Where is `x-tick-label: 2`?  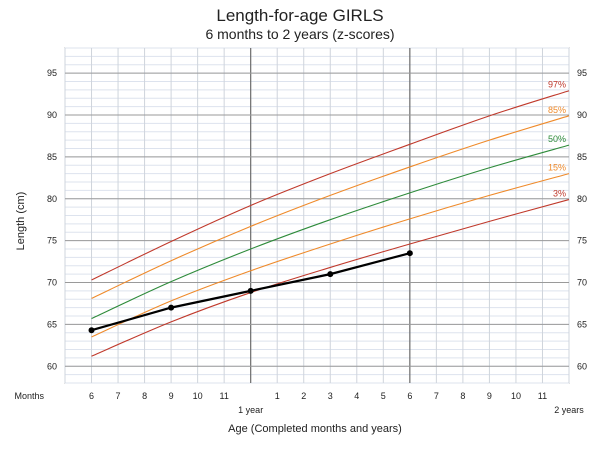
x-tick-label: 2 is located at coordinates (303, 396).